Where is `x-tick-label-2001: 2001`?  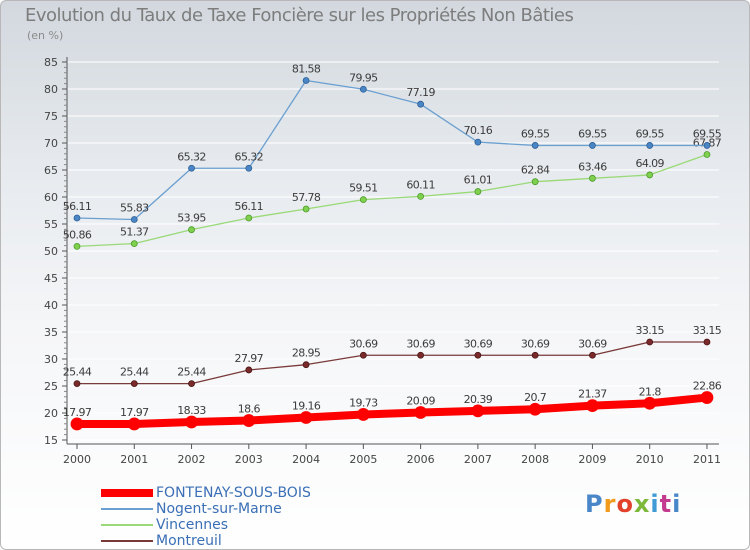
x-tick-label-2001: 2001 is located at coordinates (134, 459).